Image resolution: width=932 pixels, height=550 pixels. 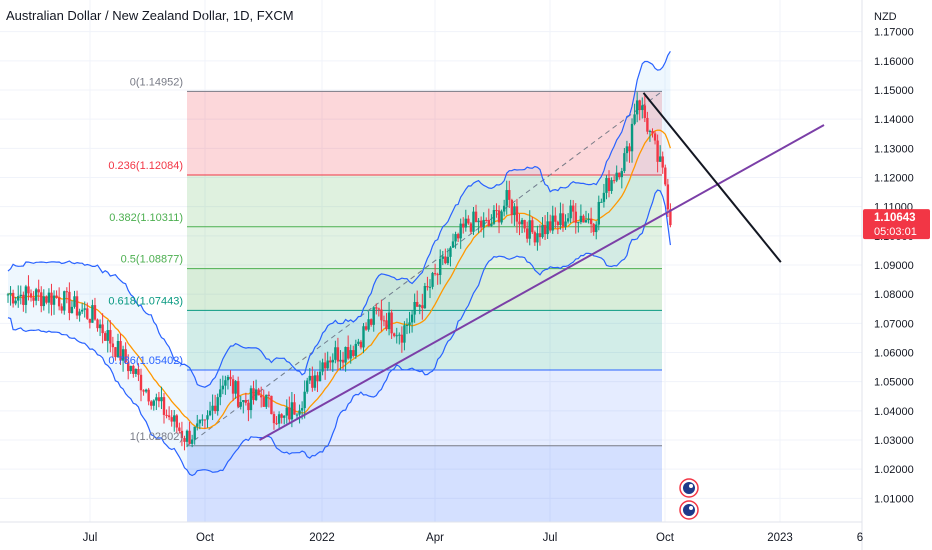 What do you see at coordinates (894, 354) in the screenshot?
I see `price-tick-label: 1.06000` at bounding box center [894, 354].